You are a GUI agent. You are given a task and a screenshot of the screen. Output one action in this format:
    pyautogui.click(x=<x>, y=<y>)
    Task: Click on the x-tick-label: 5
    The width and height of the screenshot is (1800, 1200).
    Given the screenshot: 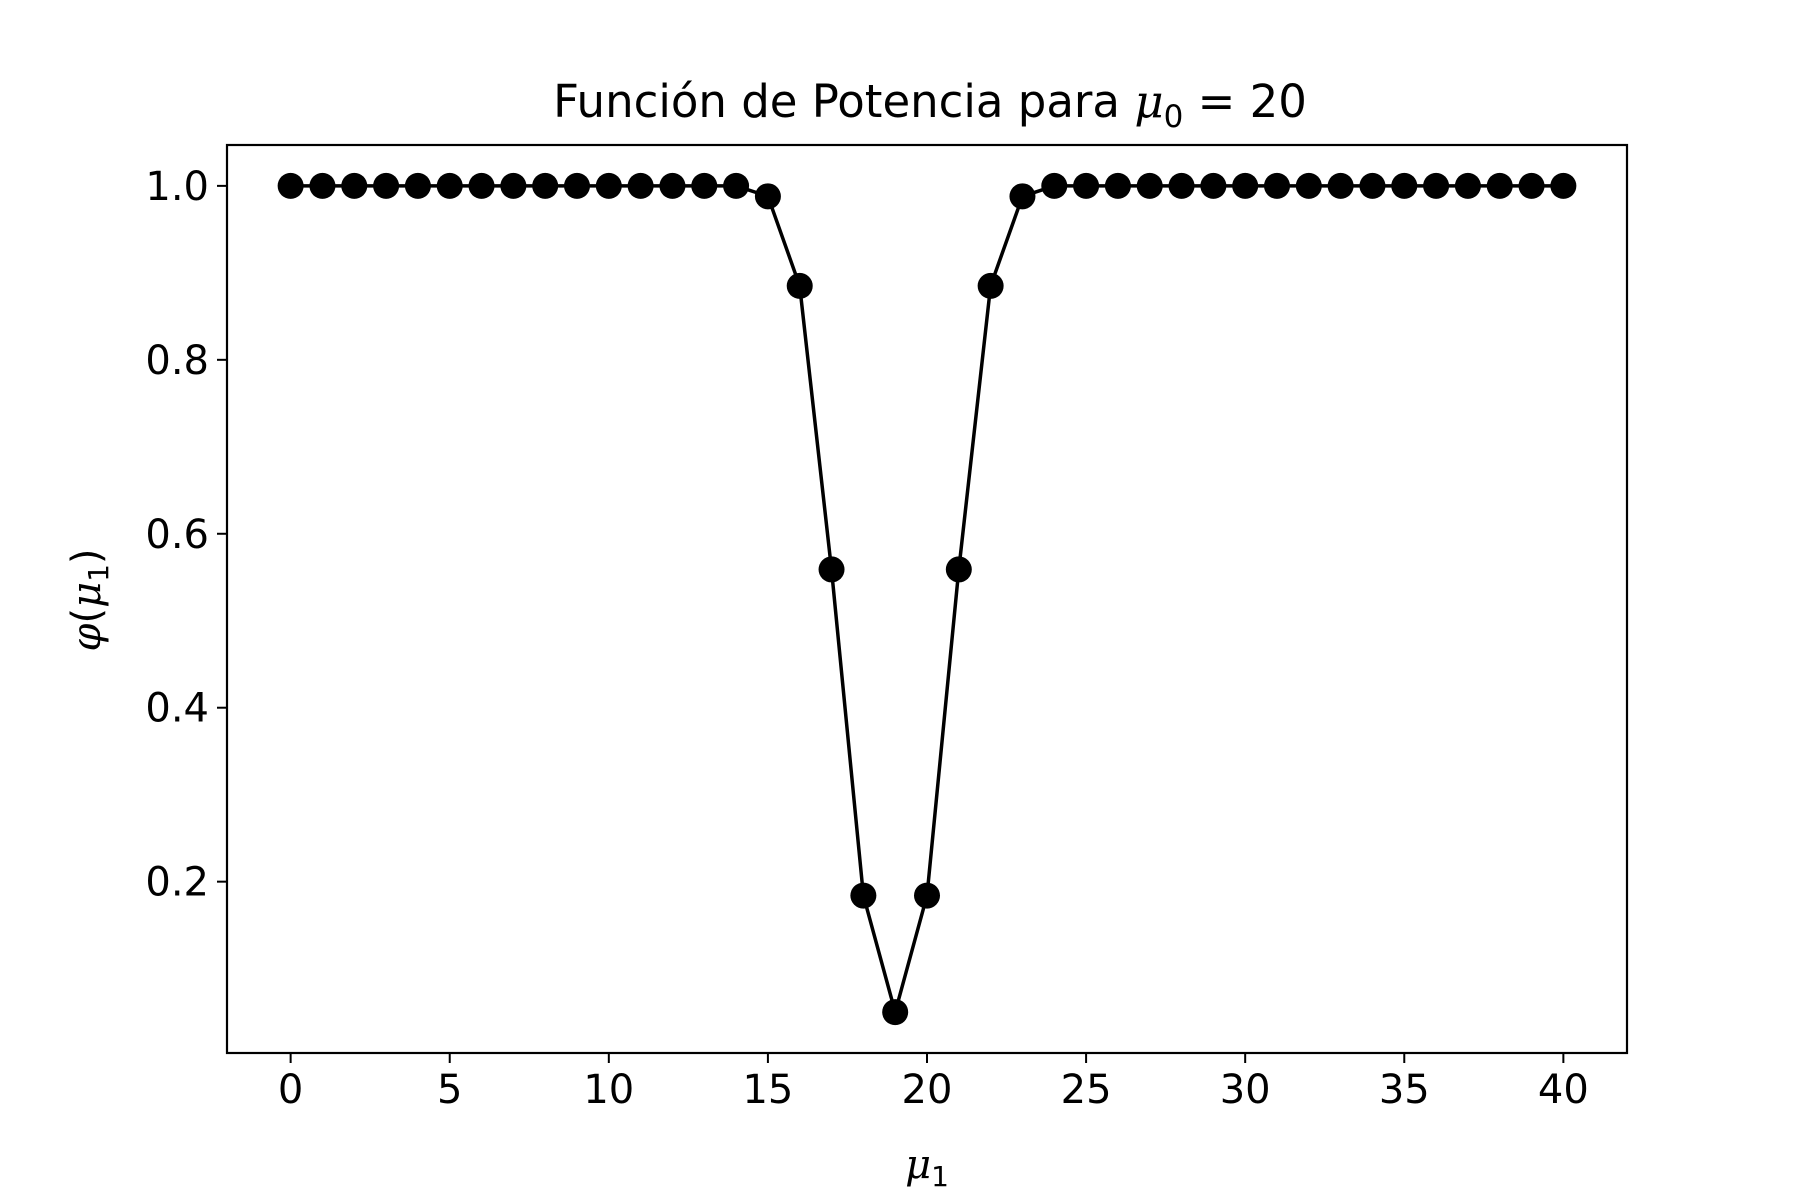 What is the action you would take?
    pyautogui.click(x=449, y=1090)
    